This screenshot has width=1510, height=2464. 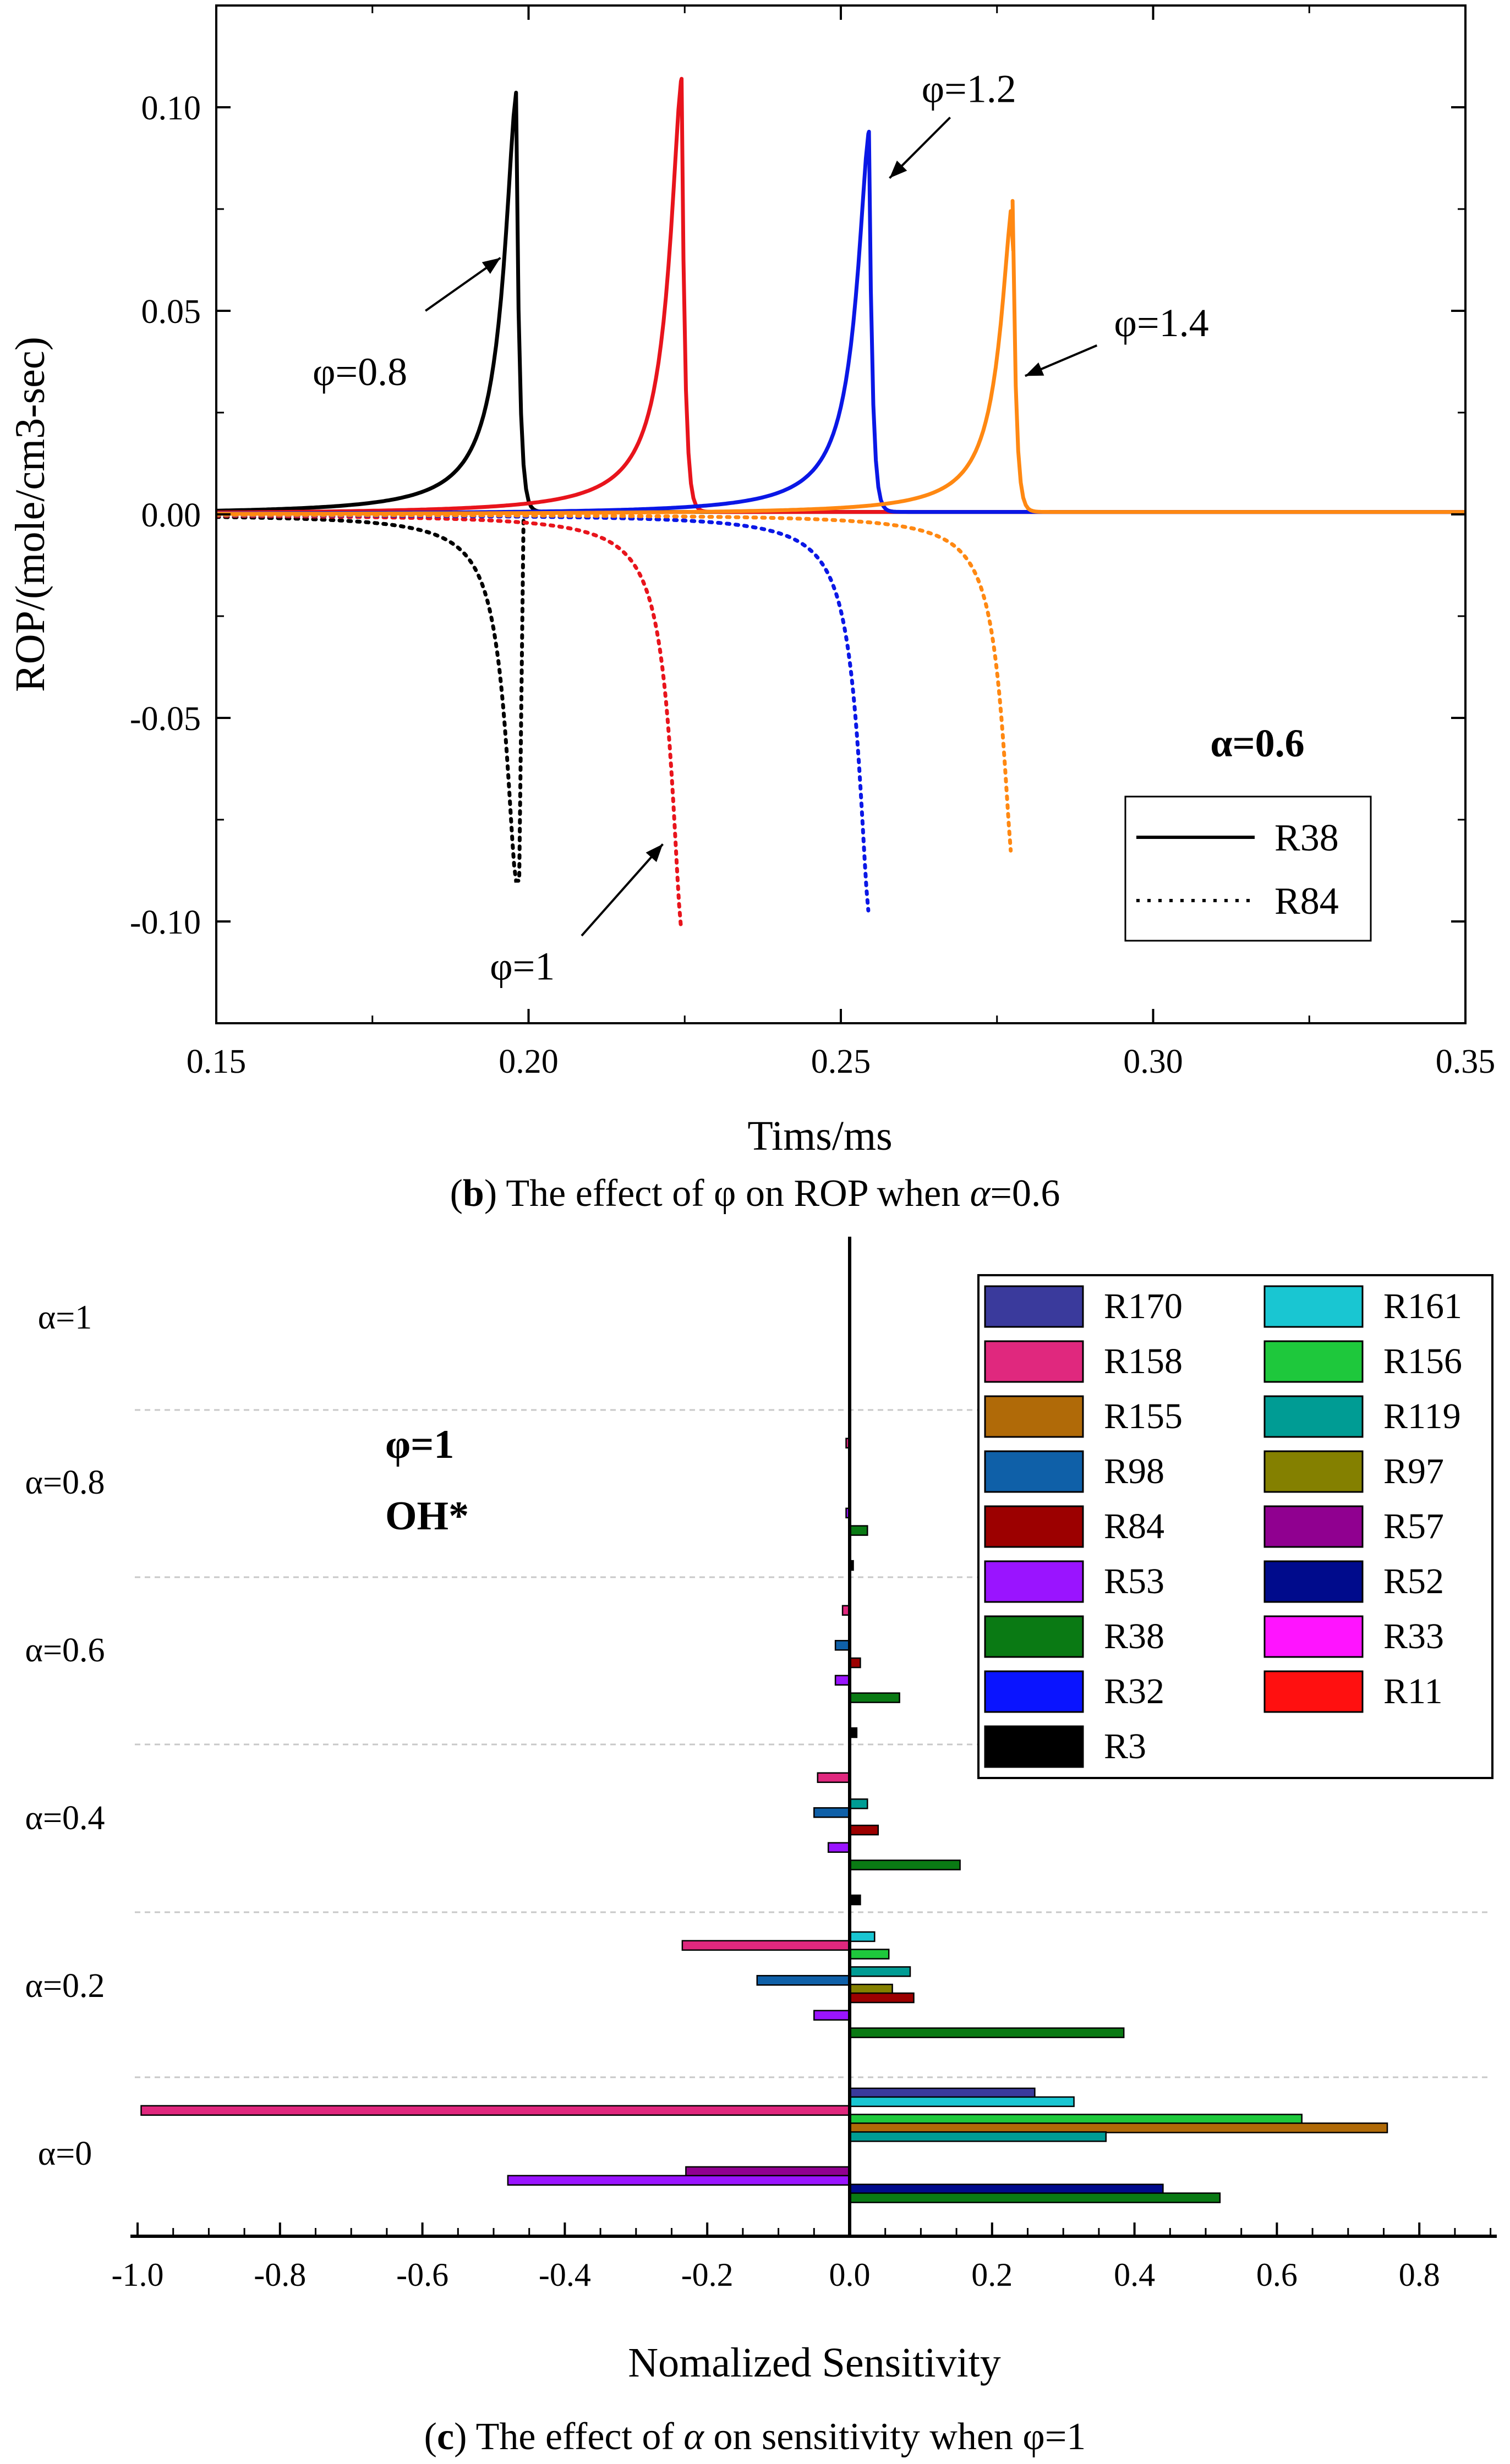 I want to click on group-label: α=0.6, so click(x=65, y=1650).